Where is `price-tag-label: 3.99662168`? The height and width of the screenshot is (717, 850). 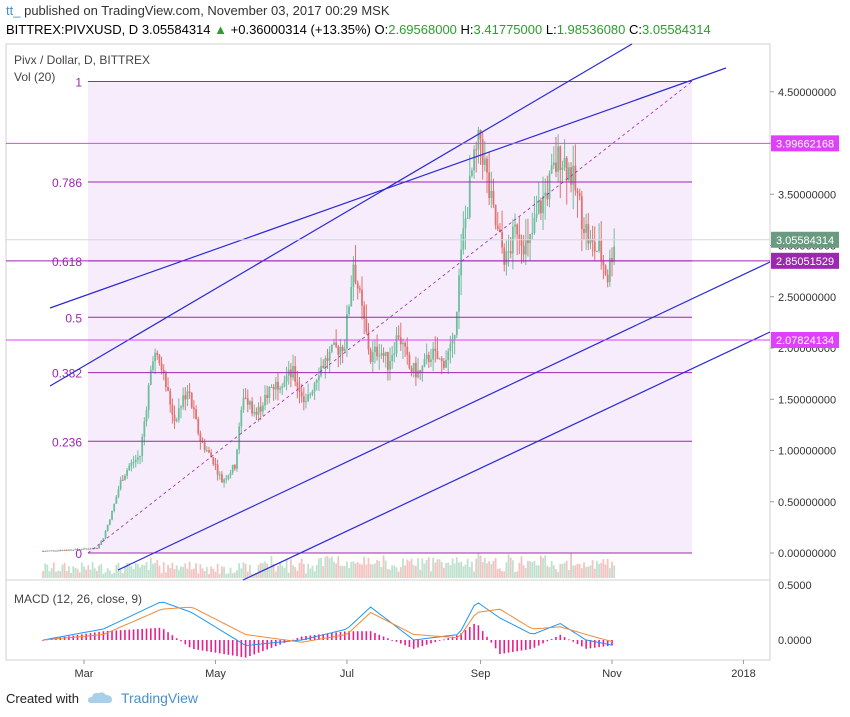
price-tag-label: 3.99662168 is located at coordinates (805, 144).